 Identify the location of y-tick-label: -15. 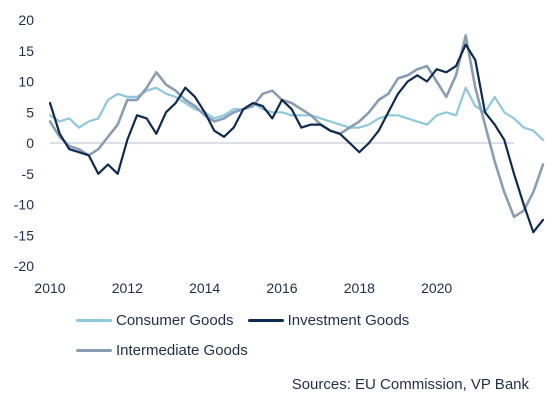
(24, 235).